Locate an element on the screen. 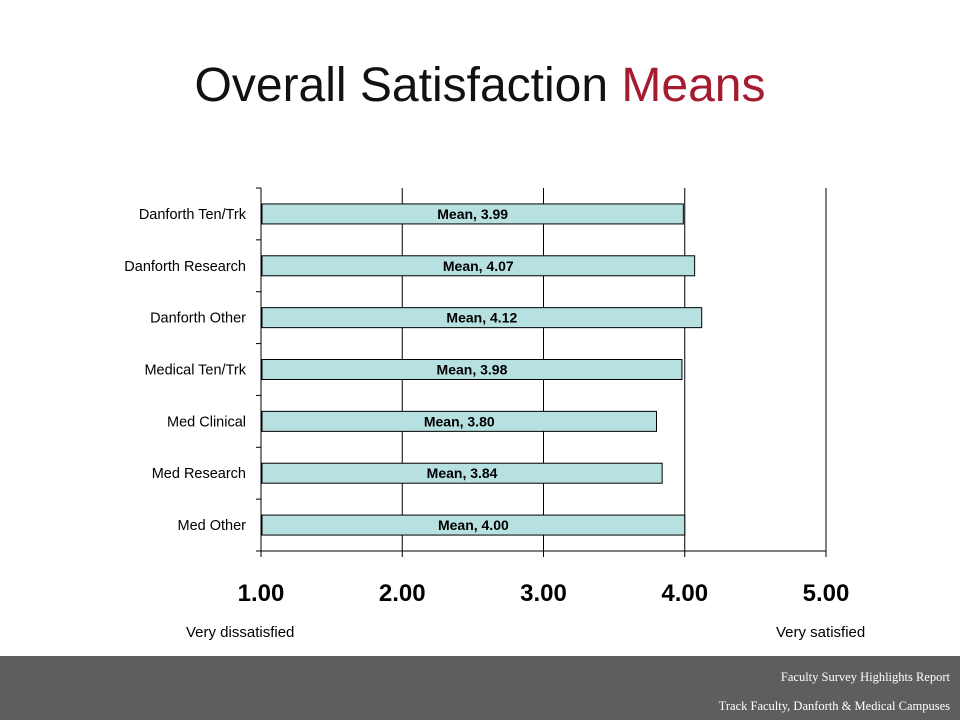 The width and height of the screenshot is (960, 720). scale-label-dissatisfied: Very dissatisfied is located at coordinates (240, 632).